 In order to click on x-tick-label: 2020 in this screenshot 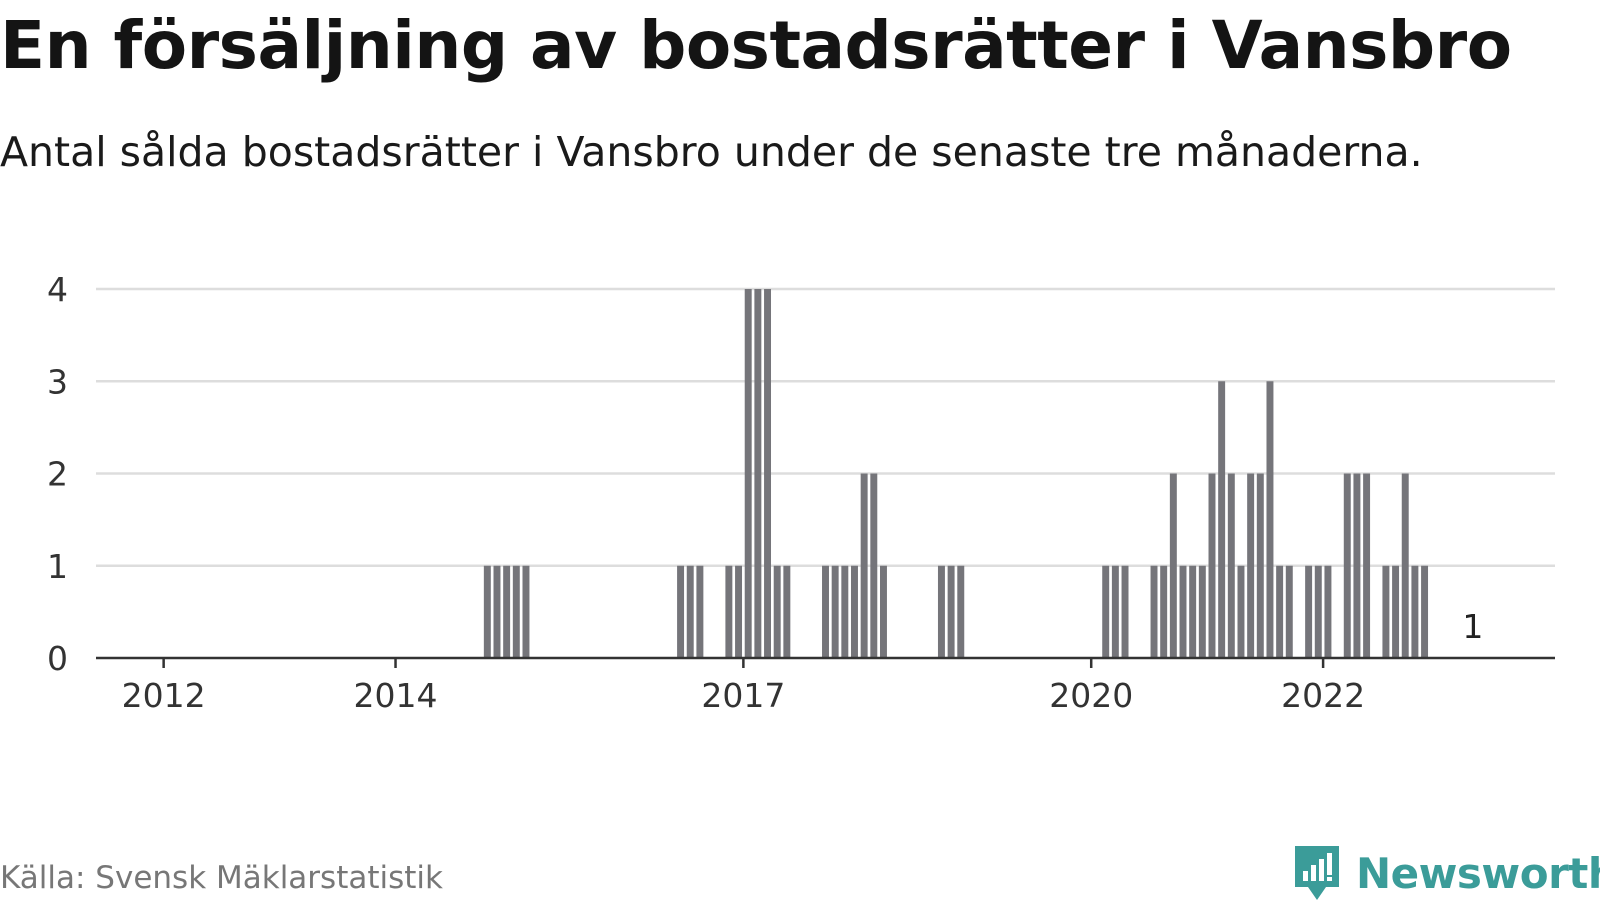, I will do `click(1091, 695)`.